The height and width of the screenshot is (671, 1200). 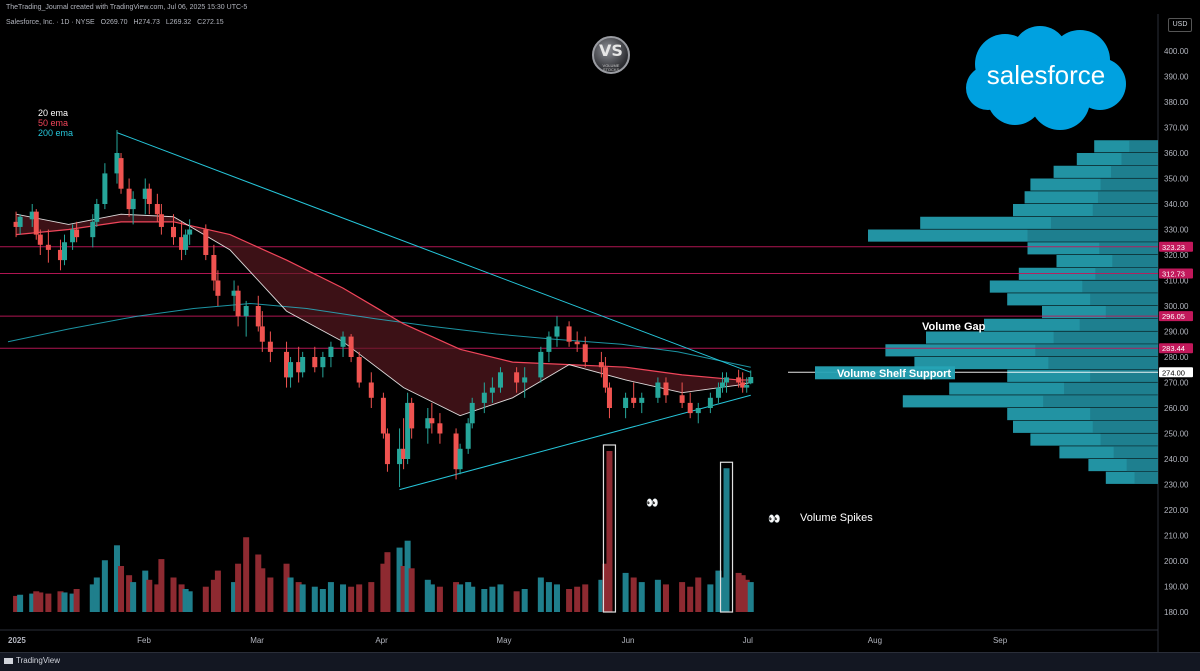 I want to click on price-tick-label: 230.00, so click(x=1176, y=485).